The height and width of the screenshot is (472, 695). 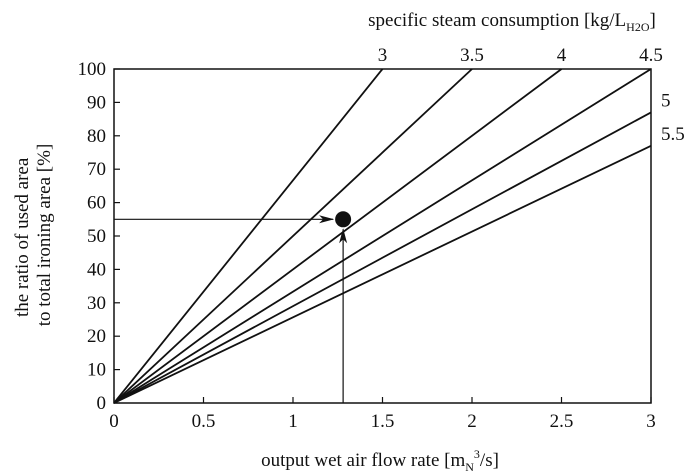 I want to click on x-tick-label-5: 2.5, so click(x=562, y=421).